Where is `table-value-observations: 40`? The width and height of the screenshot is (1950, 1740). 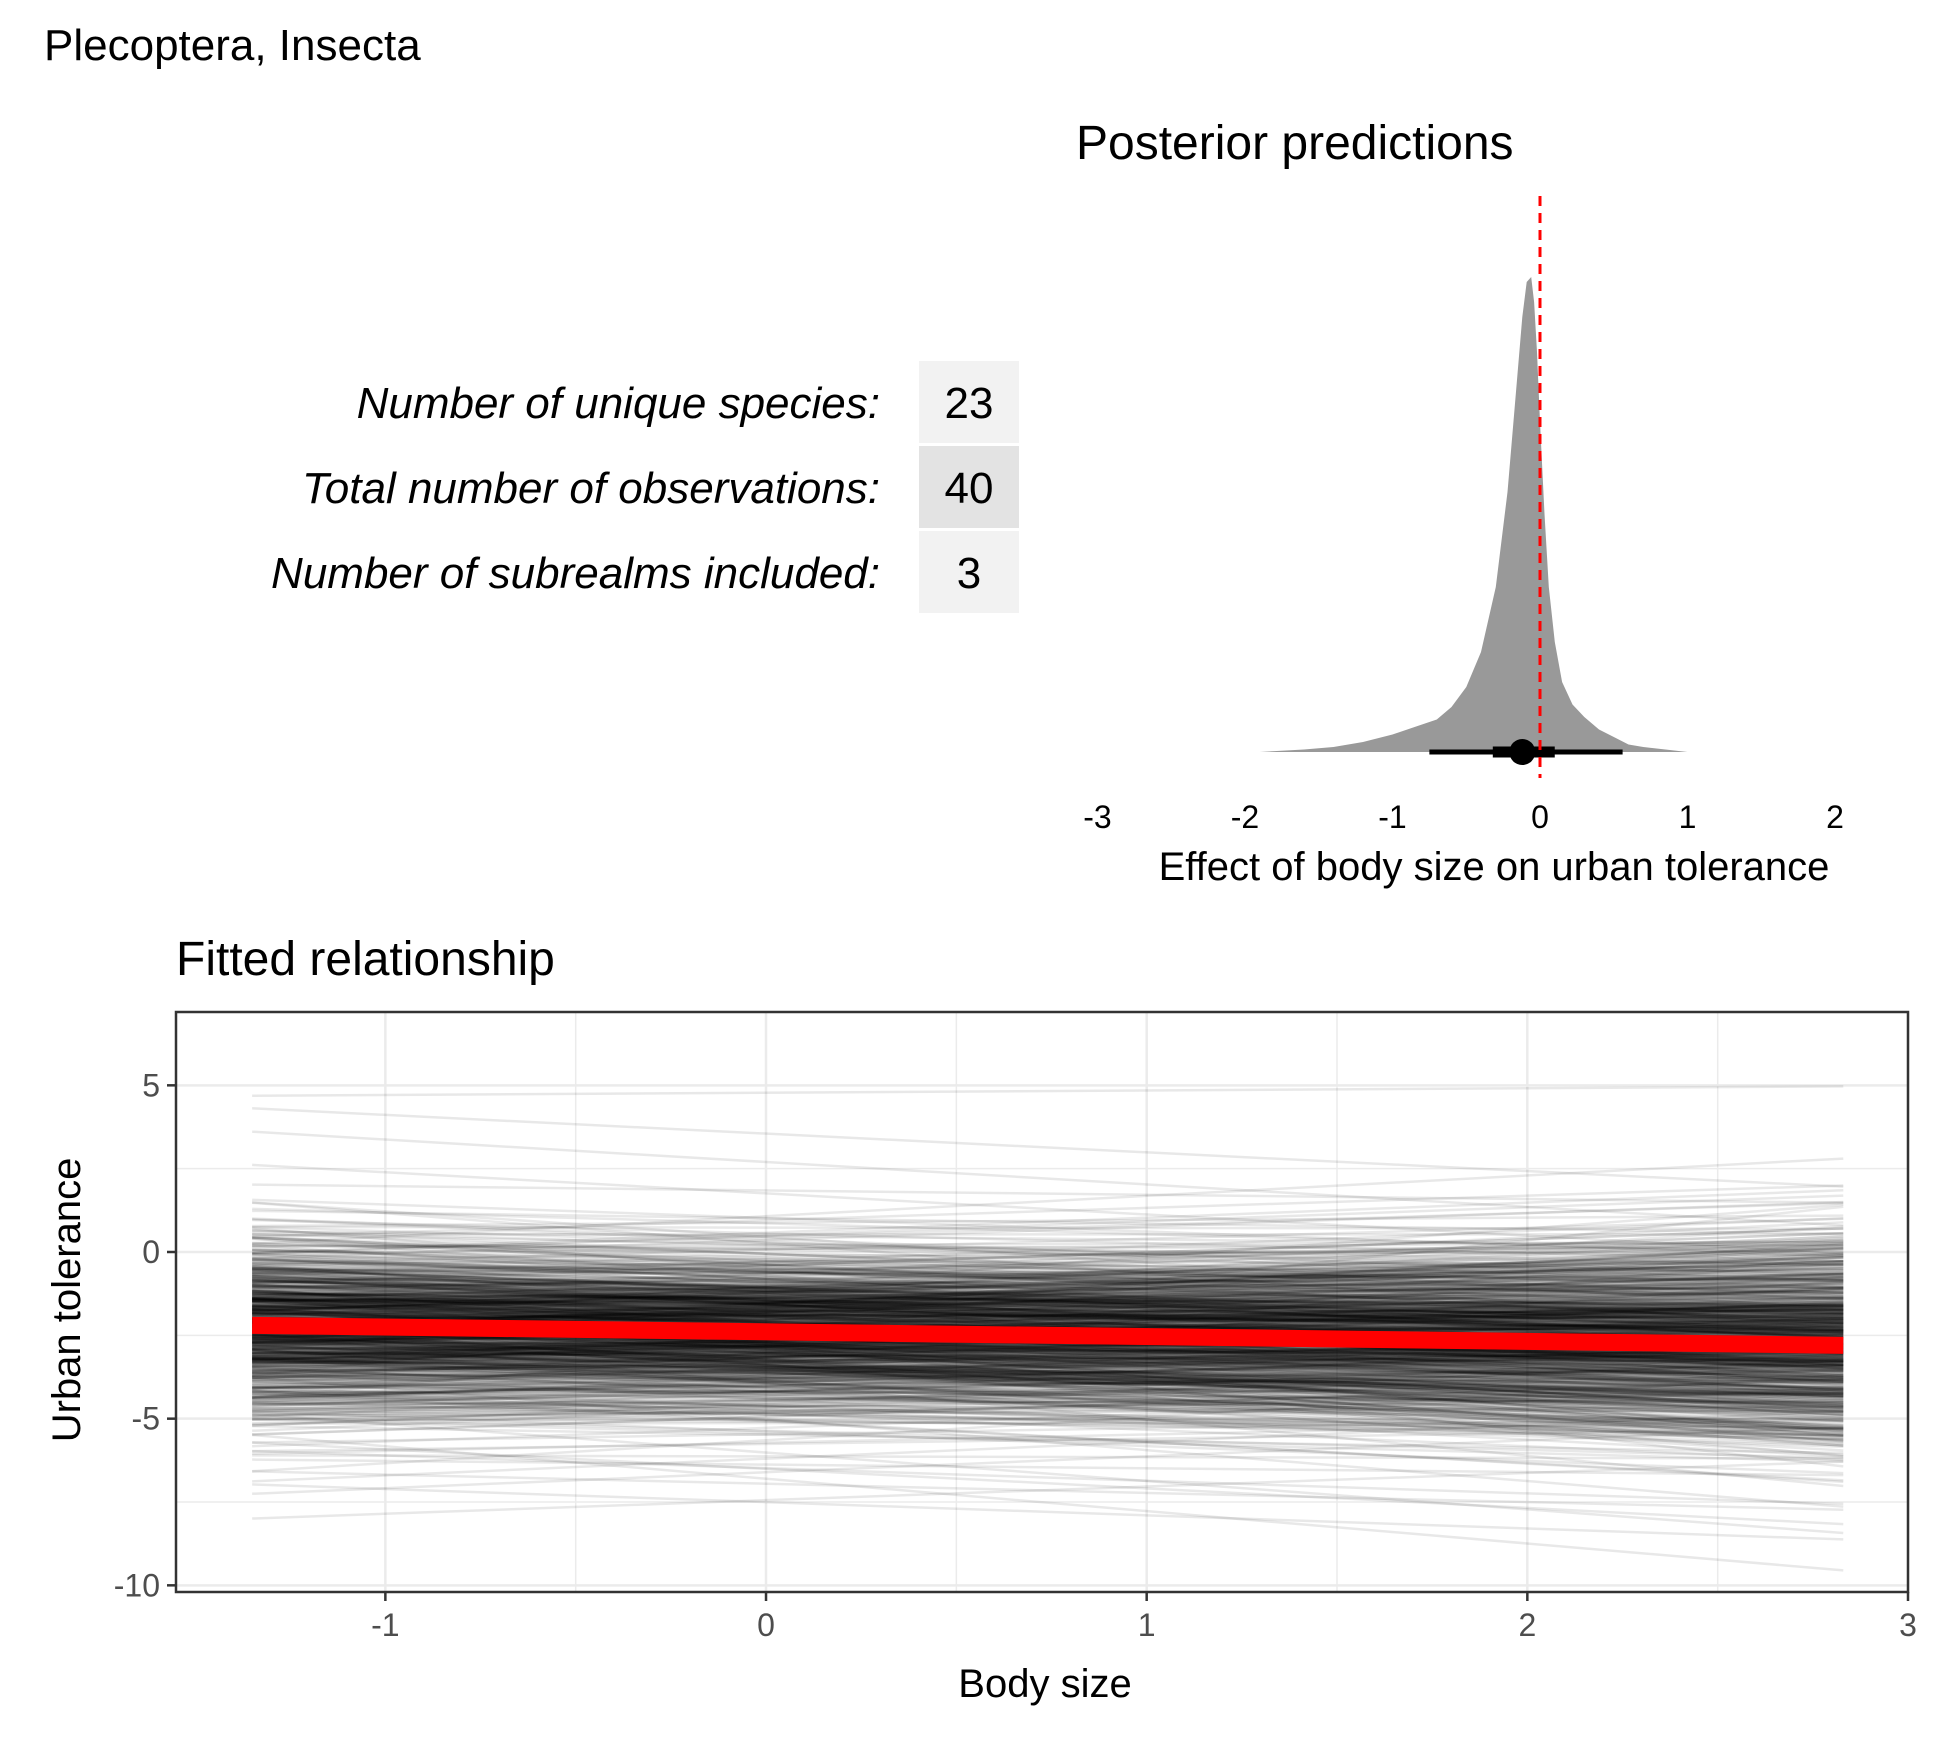 table-value-observations: 40 is located at coordinates (969, 488).